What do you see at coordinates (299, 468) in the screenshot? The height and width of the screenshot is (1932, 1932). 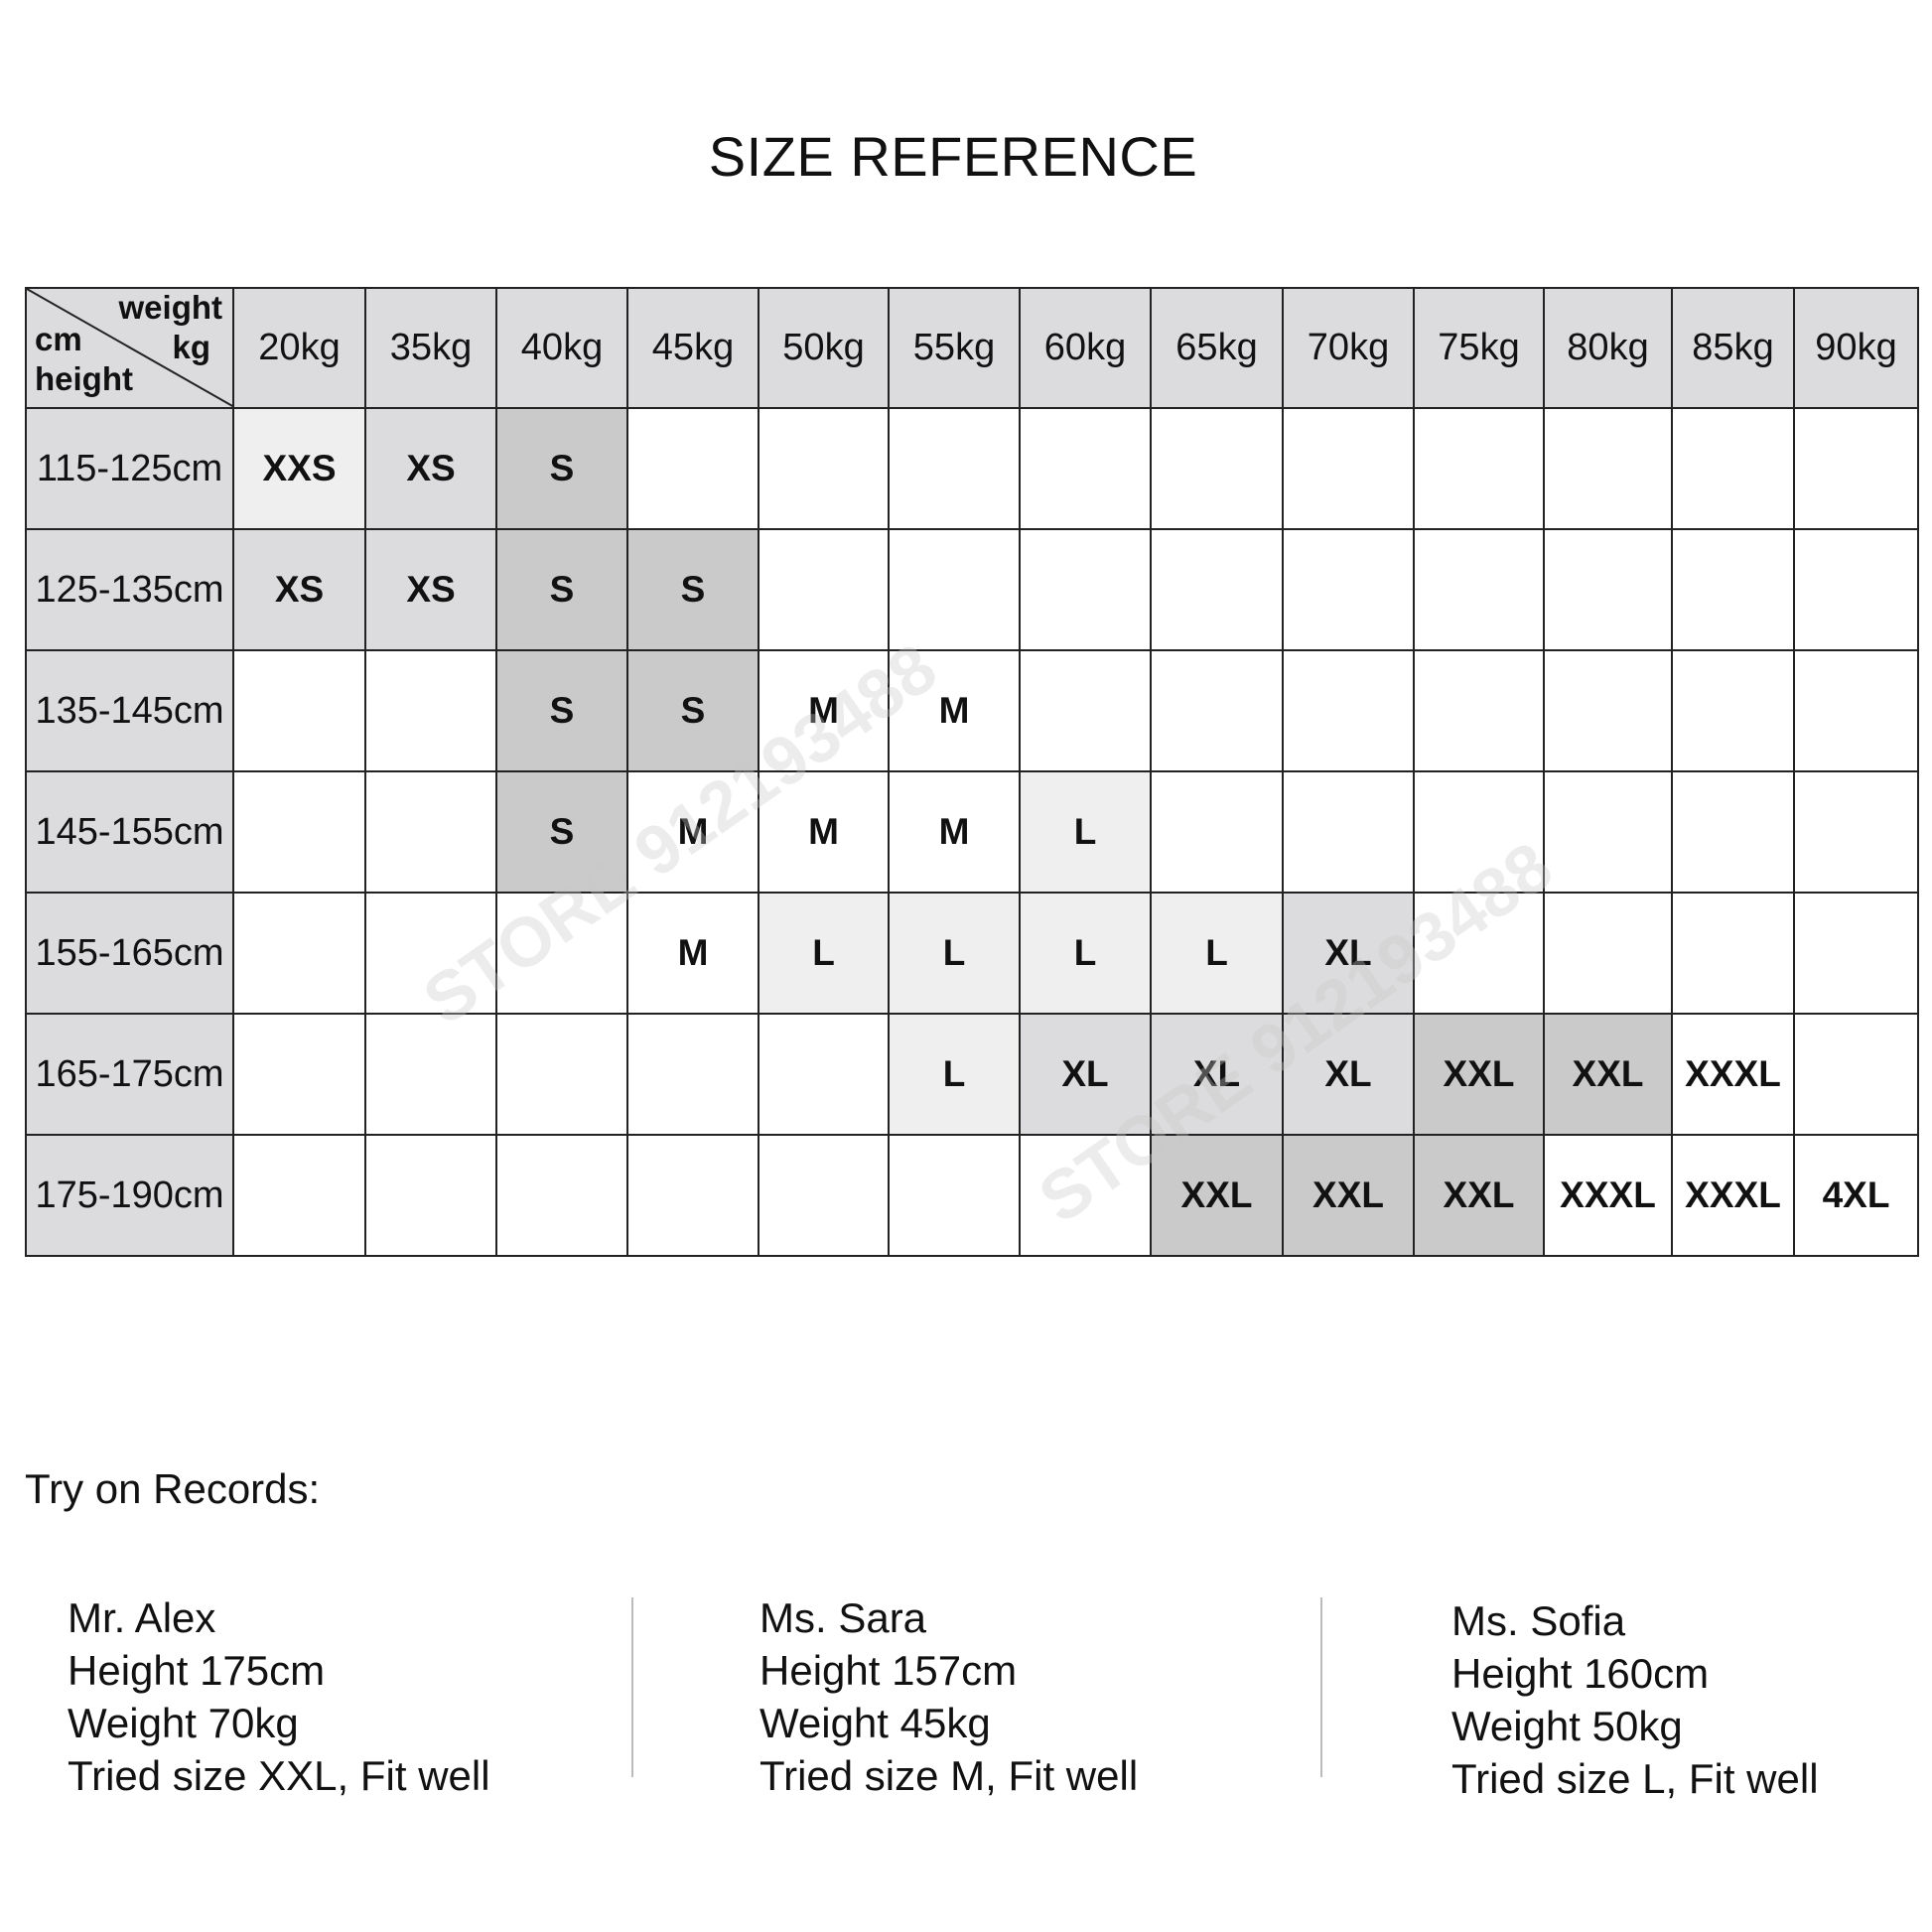 I see `size-cell: XXS` at bounding box center [299, 468].